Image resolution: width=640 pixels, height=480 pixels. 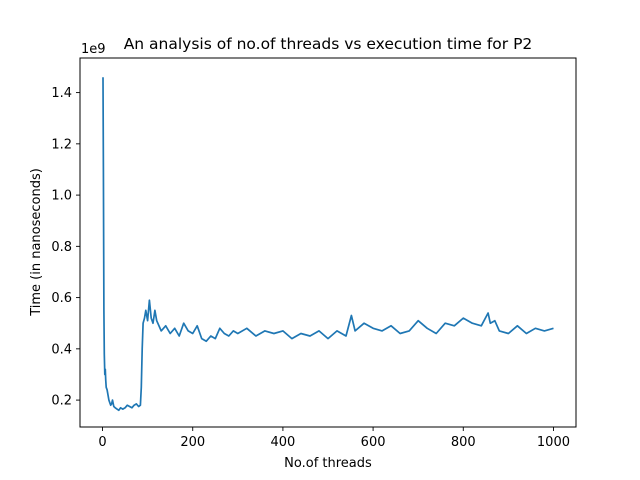 I want to click on y-axis-label: Time (in nanoseconds), so click(x=36, y=242).